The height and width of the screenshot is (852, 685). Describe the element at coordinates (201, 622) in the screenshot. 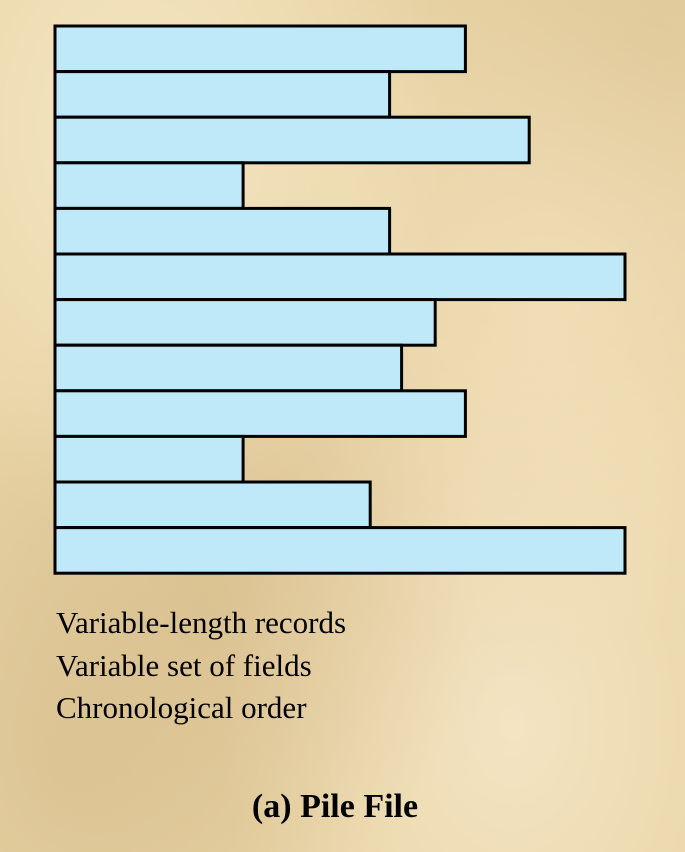

I see `note-variable-length-records: Variable-length records` at that location.